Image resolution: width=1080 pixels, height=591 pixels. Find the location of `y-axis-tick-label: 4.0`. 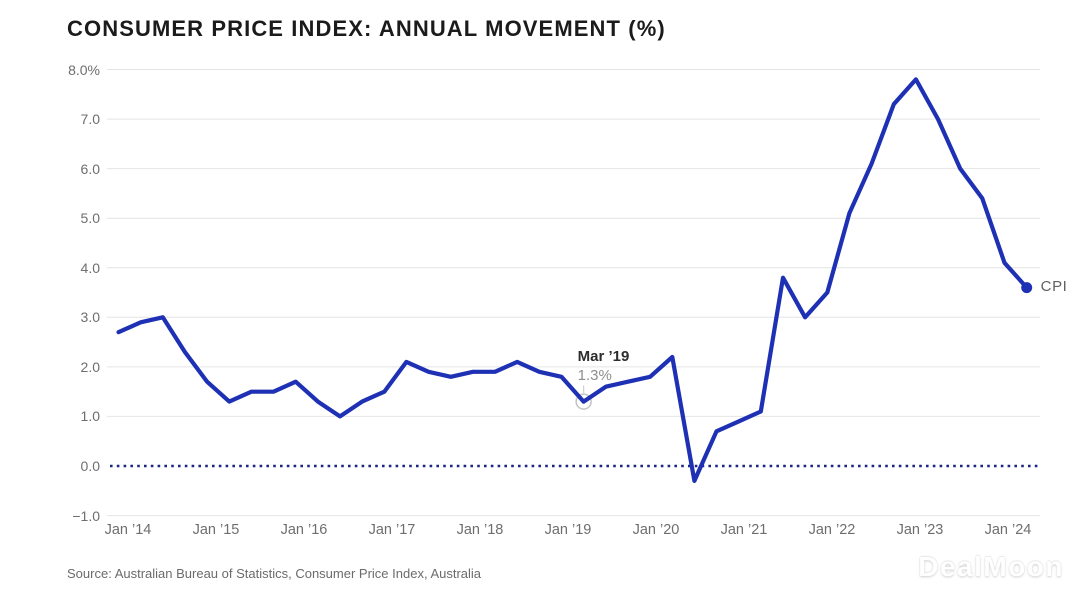

y-axis-tick-label: 4.0 is located at coordinates (90, 267).